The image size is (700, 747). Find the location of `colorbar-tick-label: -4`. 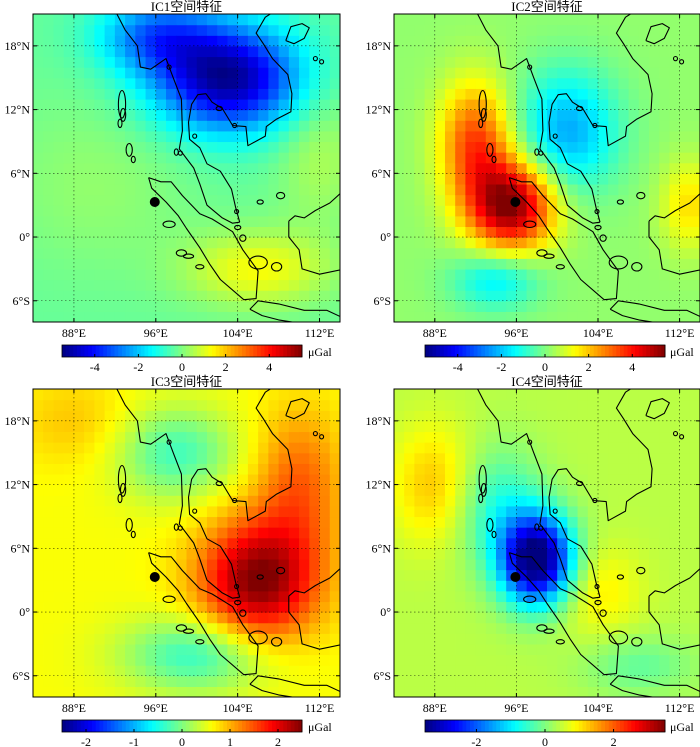

colorbar-tick-label: -4 is located at coordinates (458, 367).